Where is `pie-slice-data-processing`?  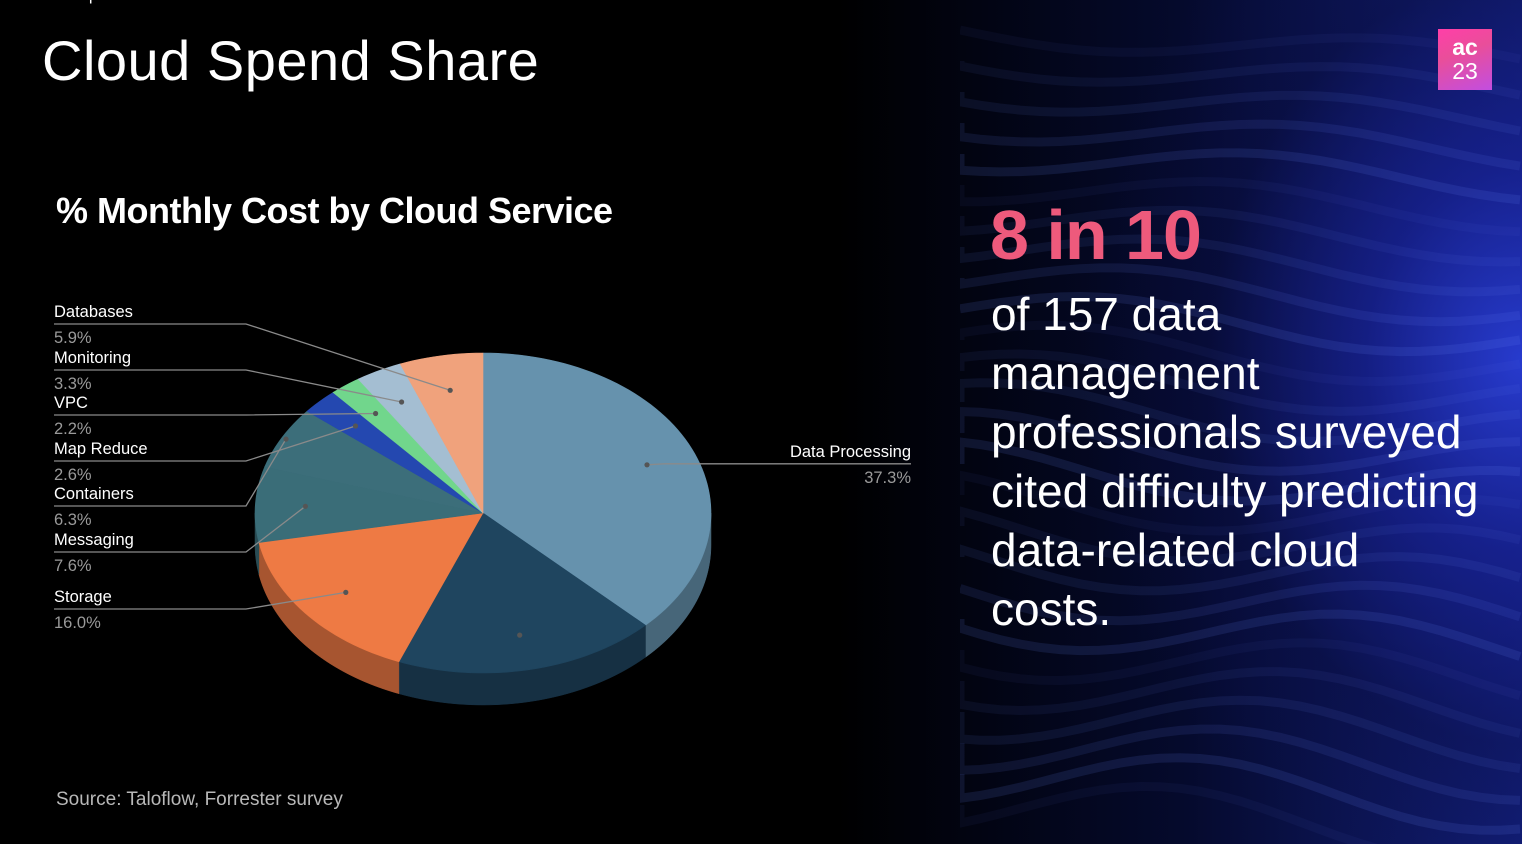 pie-slice-data-processing is located at coordinates (597, 489).